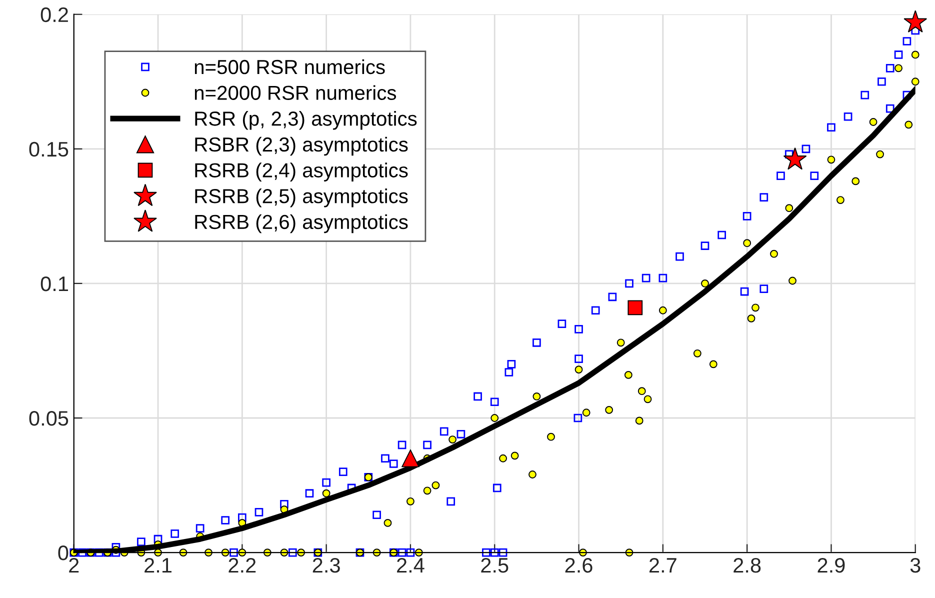 The image size is (935, 598). I want to click on y-tick-label: 0.15, so click(48, 149).